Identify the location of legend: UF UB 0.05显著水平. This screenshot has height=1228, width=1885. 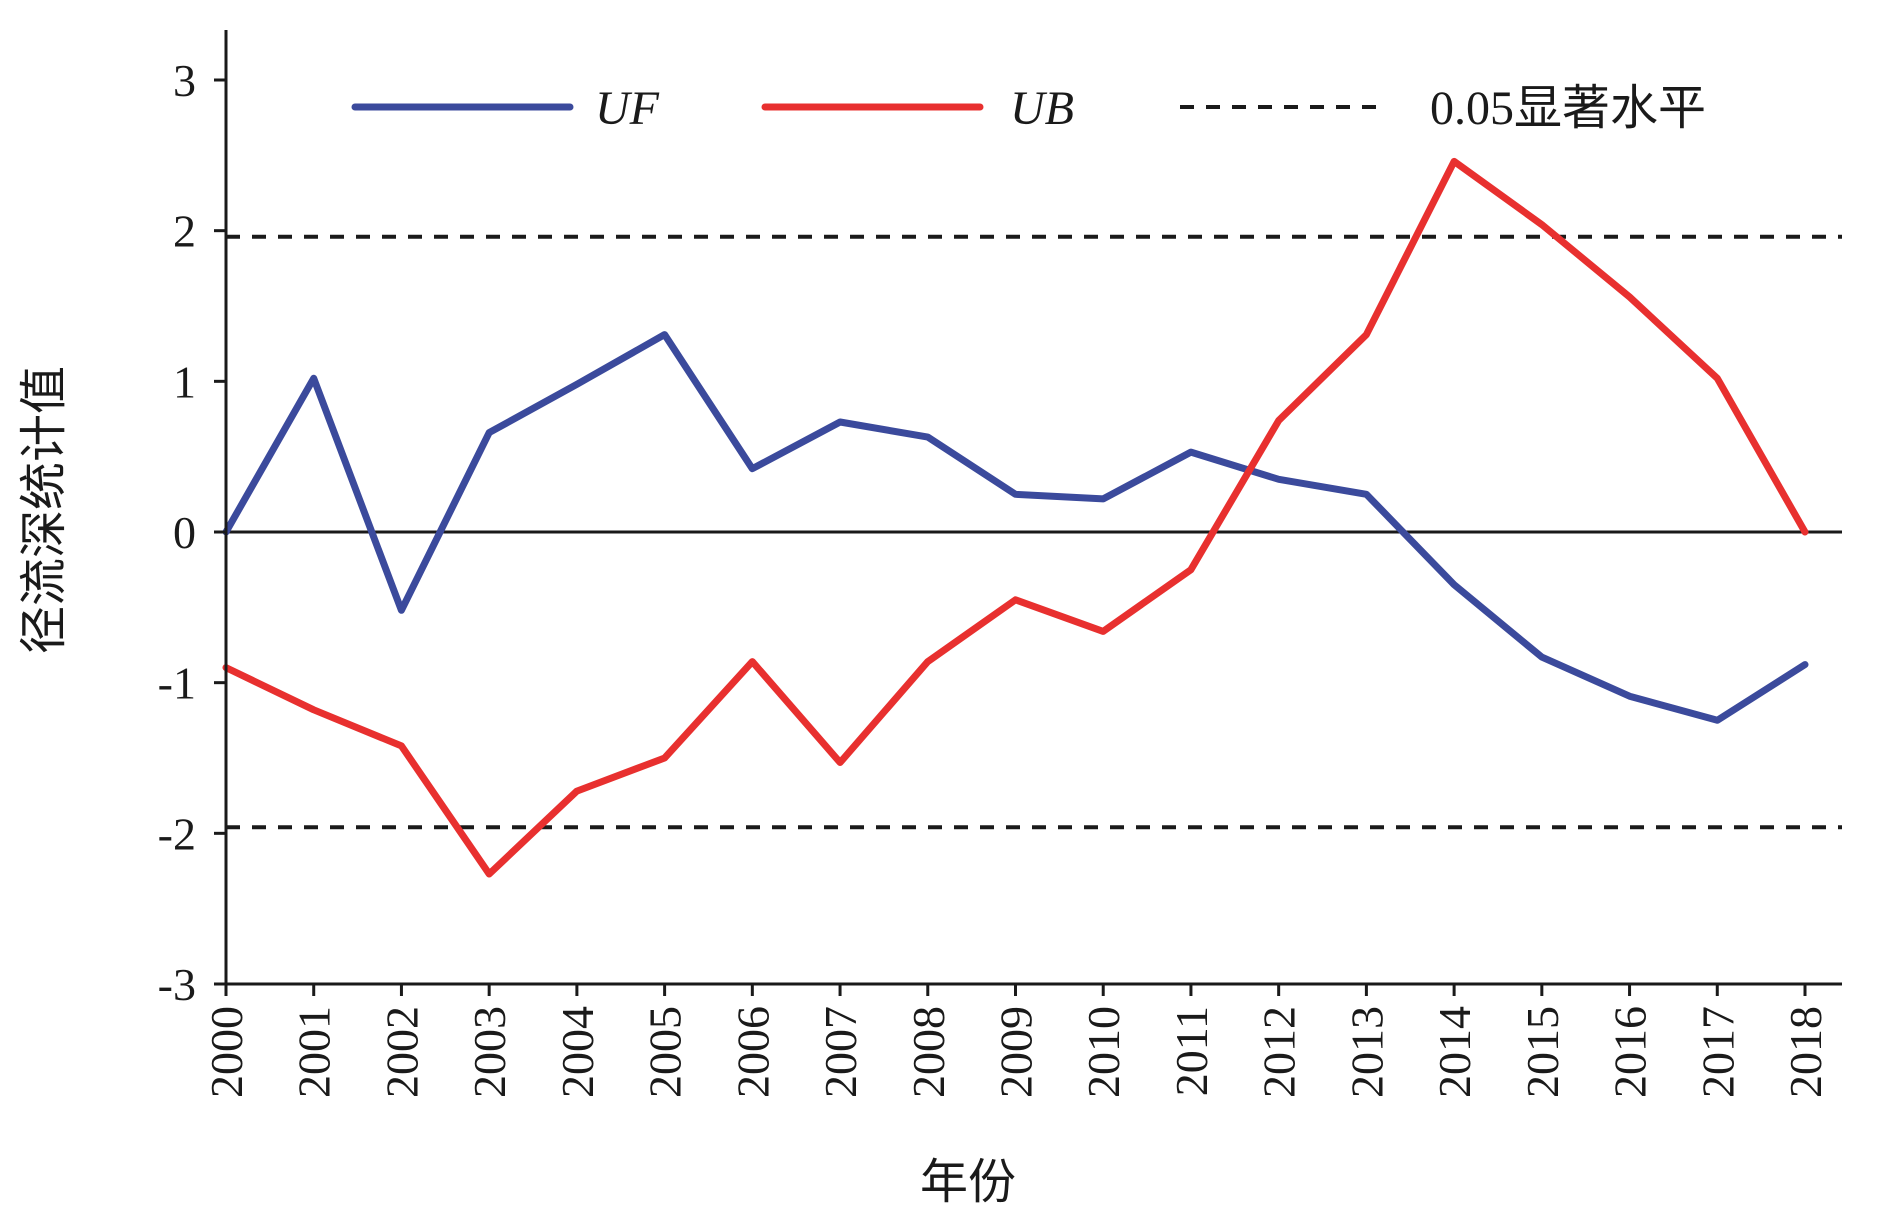
(1028, 108).